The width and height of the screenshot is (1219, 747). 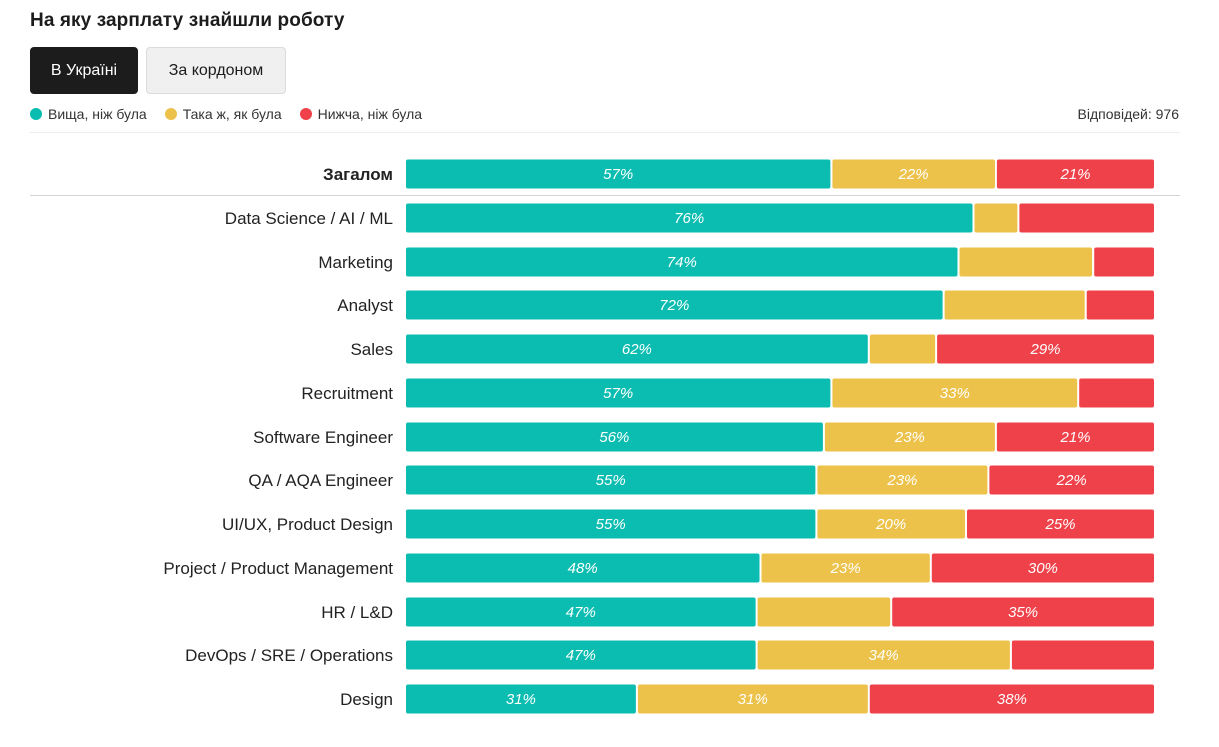 I want to click on chart-title: На яку зарплату знайшли роботу, so click(x=187, y=20).